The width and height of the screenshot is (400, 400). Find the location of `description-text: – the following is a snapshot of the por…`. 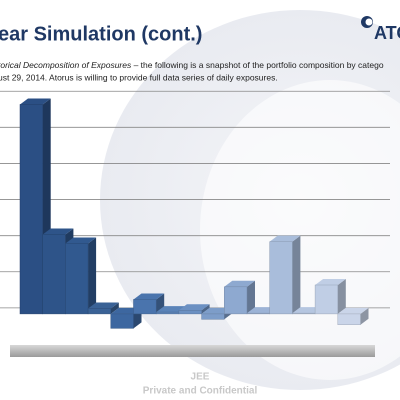

description-text: – the following is a snapshot of the por… is located at coordinates (257, 65).